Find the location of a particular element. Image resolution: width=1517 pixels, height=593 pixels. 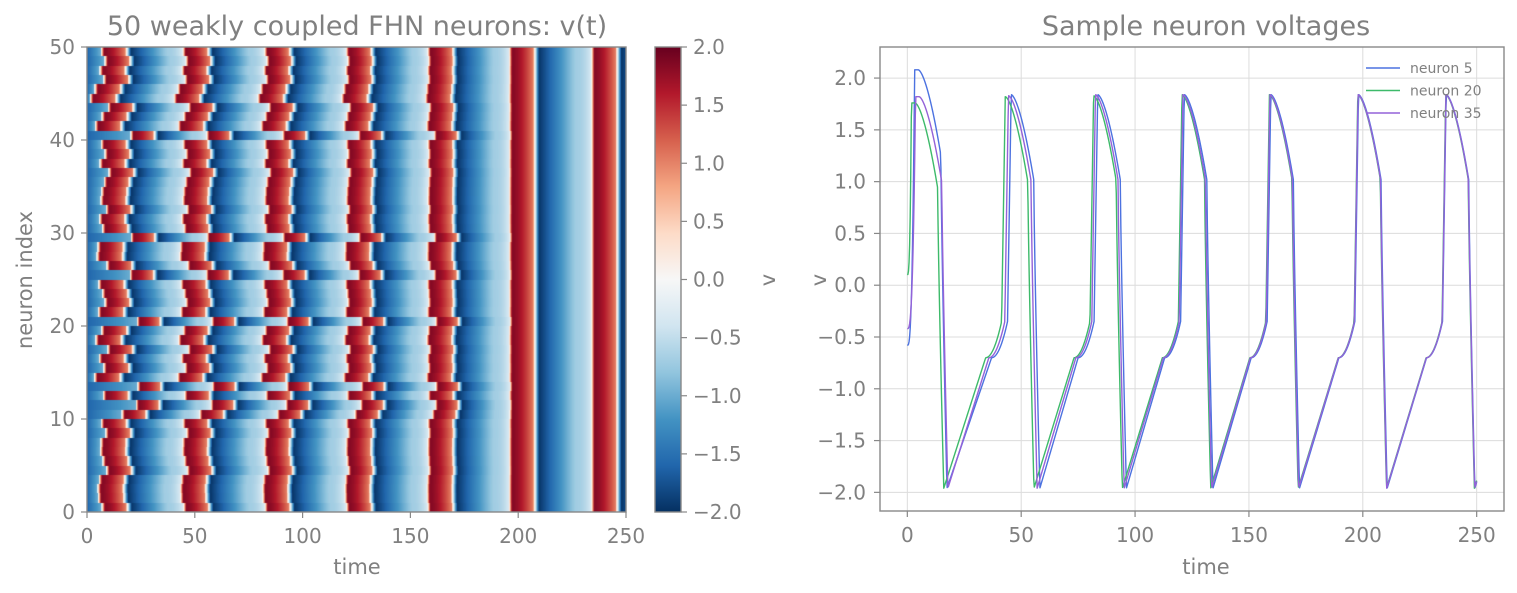

colorbar: −2.0 −1.5 −1.0 −0.5 0.0 0.5 1.0 1.5 2.0 v is located at coordinates (717, 279).